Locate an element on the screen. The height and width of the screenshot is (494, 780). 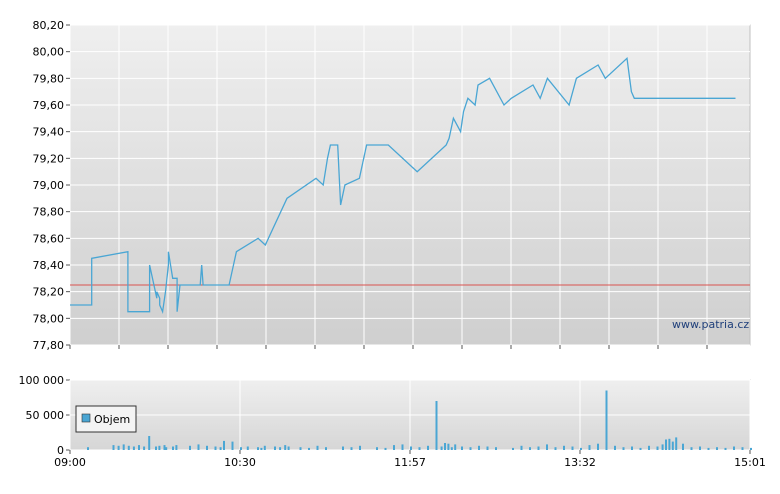
x-tick-label: 15:01 is located at coordinates (750, 462).